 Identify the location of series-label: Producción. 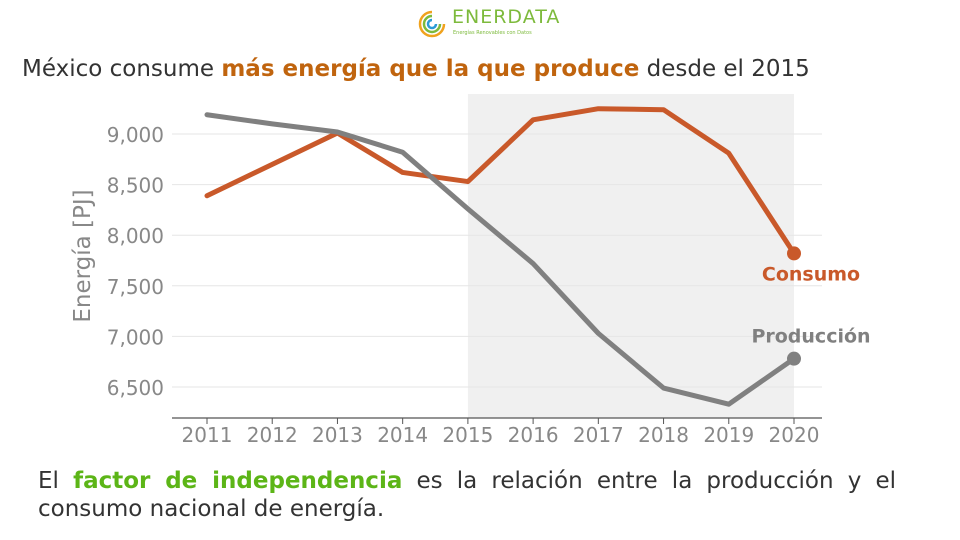
(810, 337).